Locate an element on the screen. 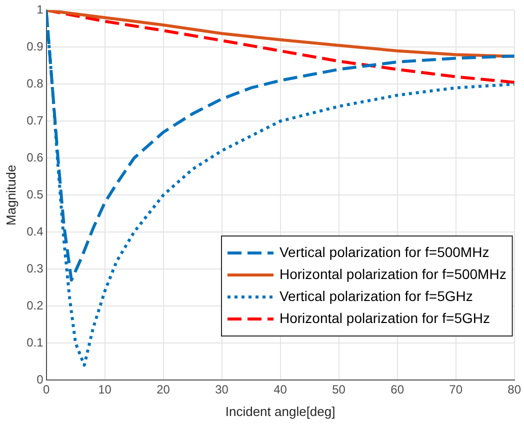  y-axis-title: Magnitude is located at coordinates (10, 195).